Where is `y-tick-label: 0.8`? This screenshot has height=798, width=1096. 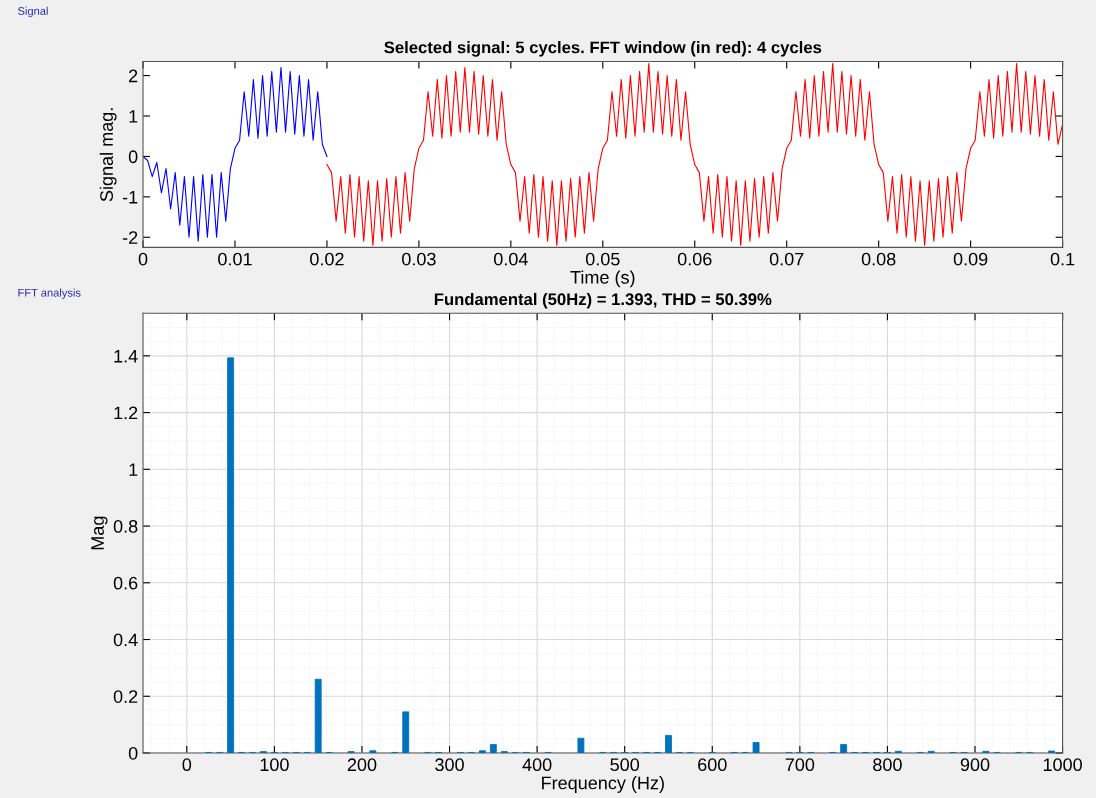 y-tick-label: 0.8 is located at coordinates (125, 526).